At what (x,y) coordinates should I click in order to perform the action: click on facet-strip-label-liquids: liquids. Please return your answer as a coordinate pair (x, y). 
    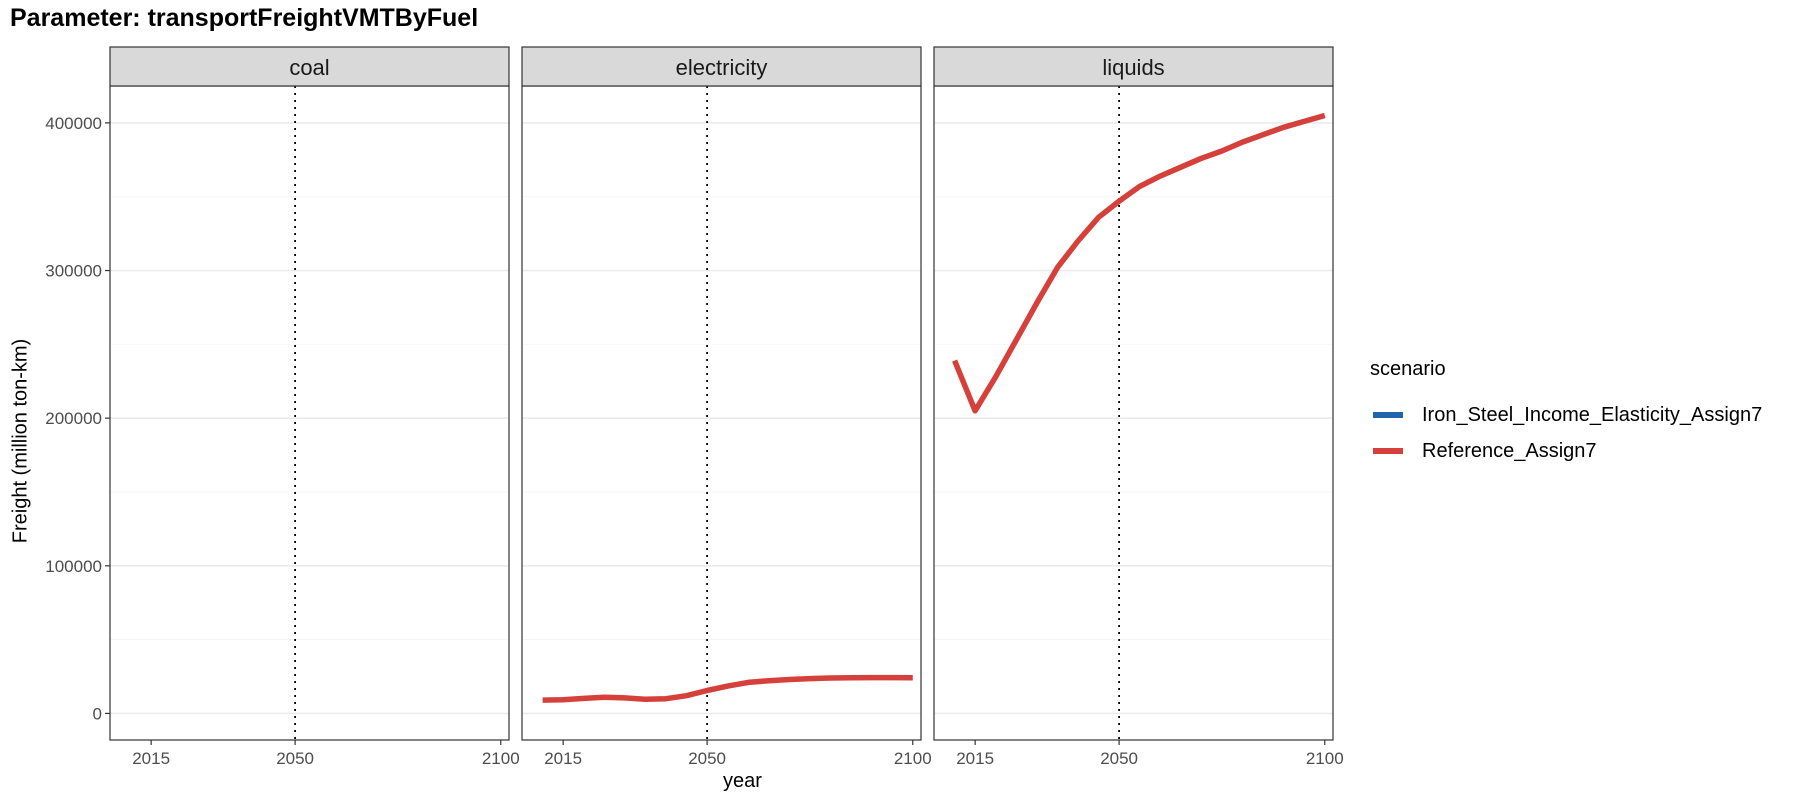
    Looking at the image, I should click on (1133, 67).